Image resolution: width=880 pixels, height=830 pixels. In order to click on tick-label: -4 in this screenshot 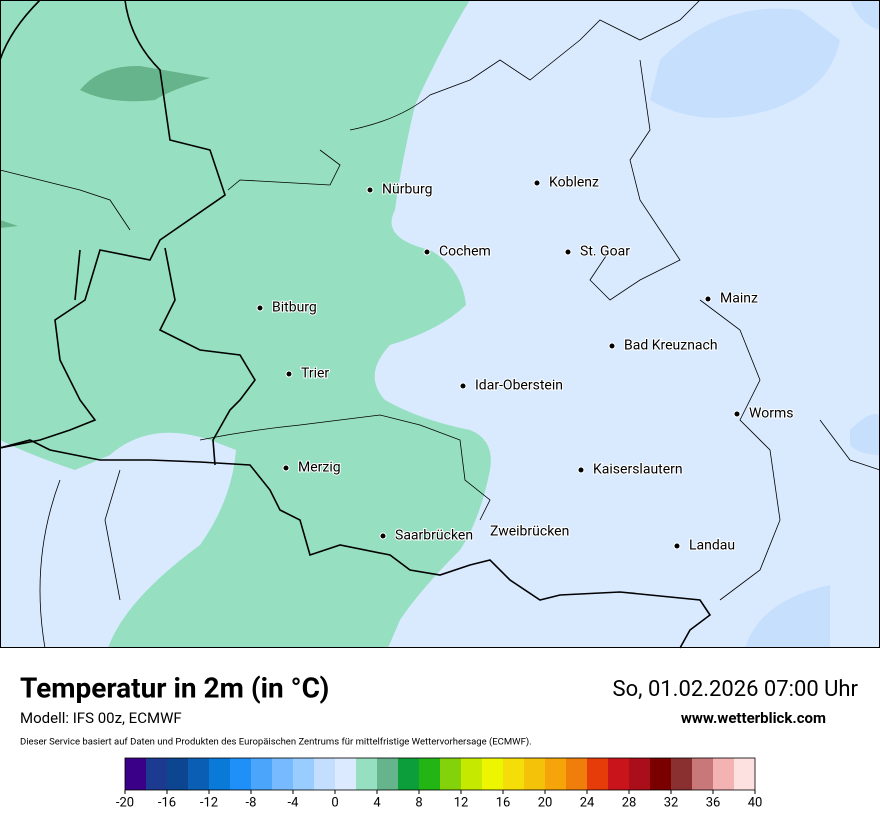, I will do `click(294, 802)`.